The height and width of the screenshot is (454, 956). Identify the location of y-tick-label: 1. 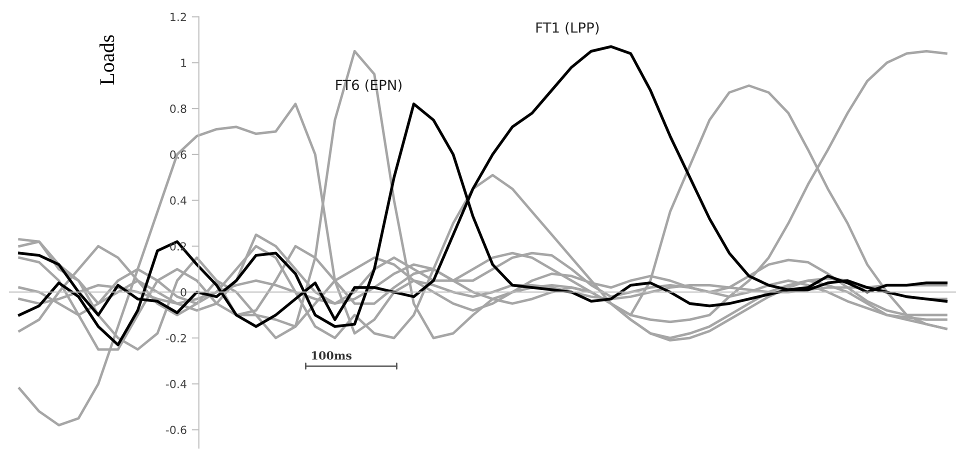
(183, 62).